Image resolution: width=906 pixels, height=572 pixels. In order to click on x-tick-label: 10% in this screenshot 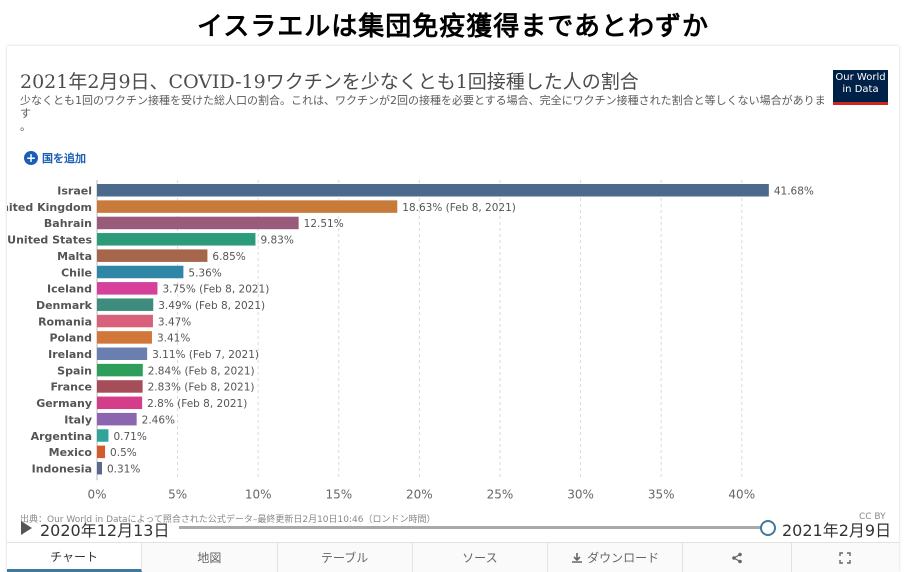, I will do `click(258, 494)`.